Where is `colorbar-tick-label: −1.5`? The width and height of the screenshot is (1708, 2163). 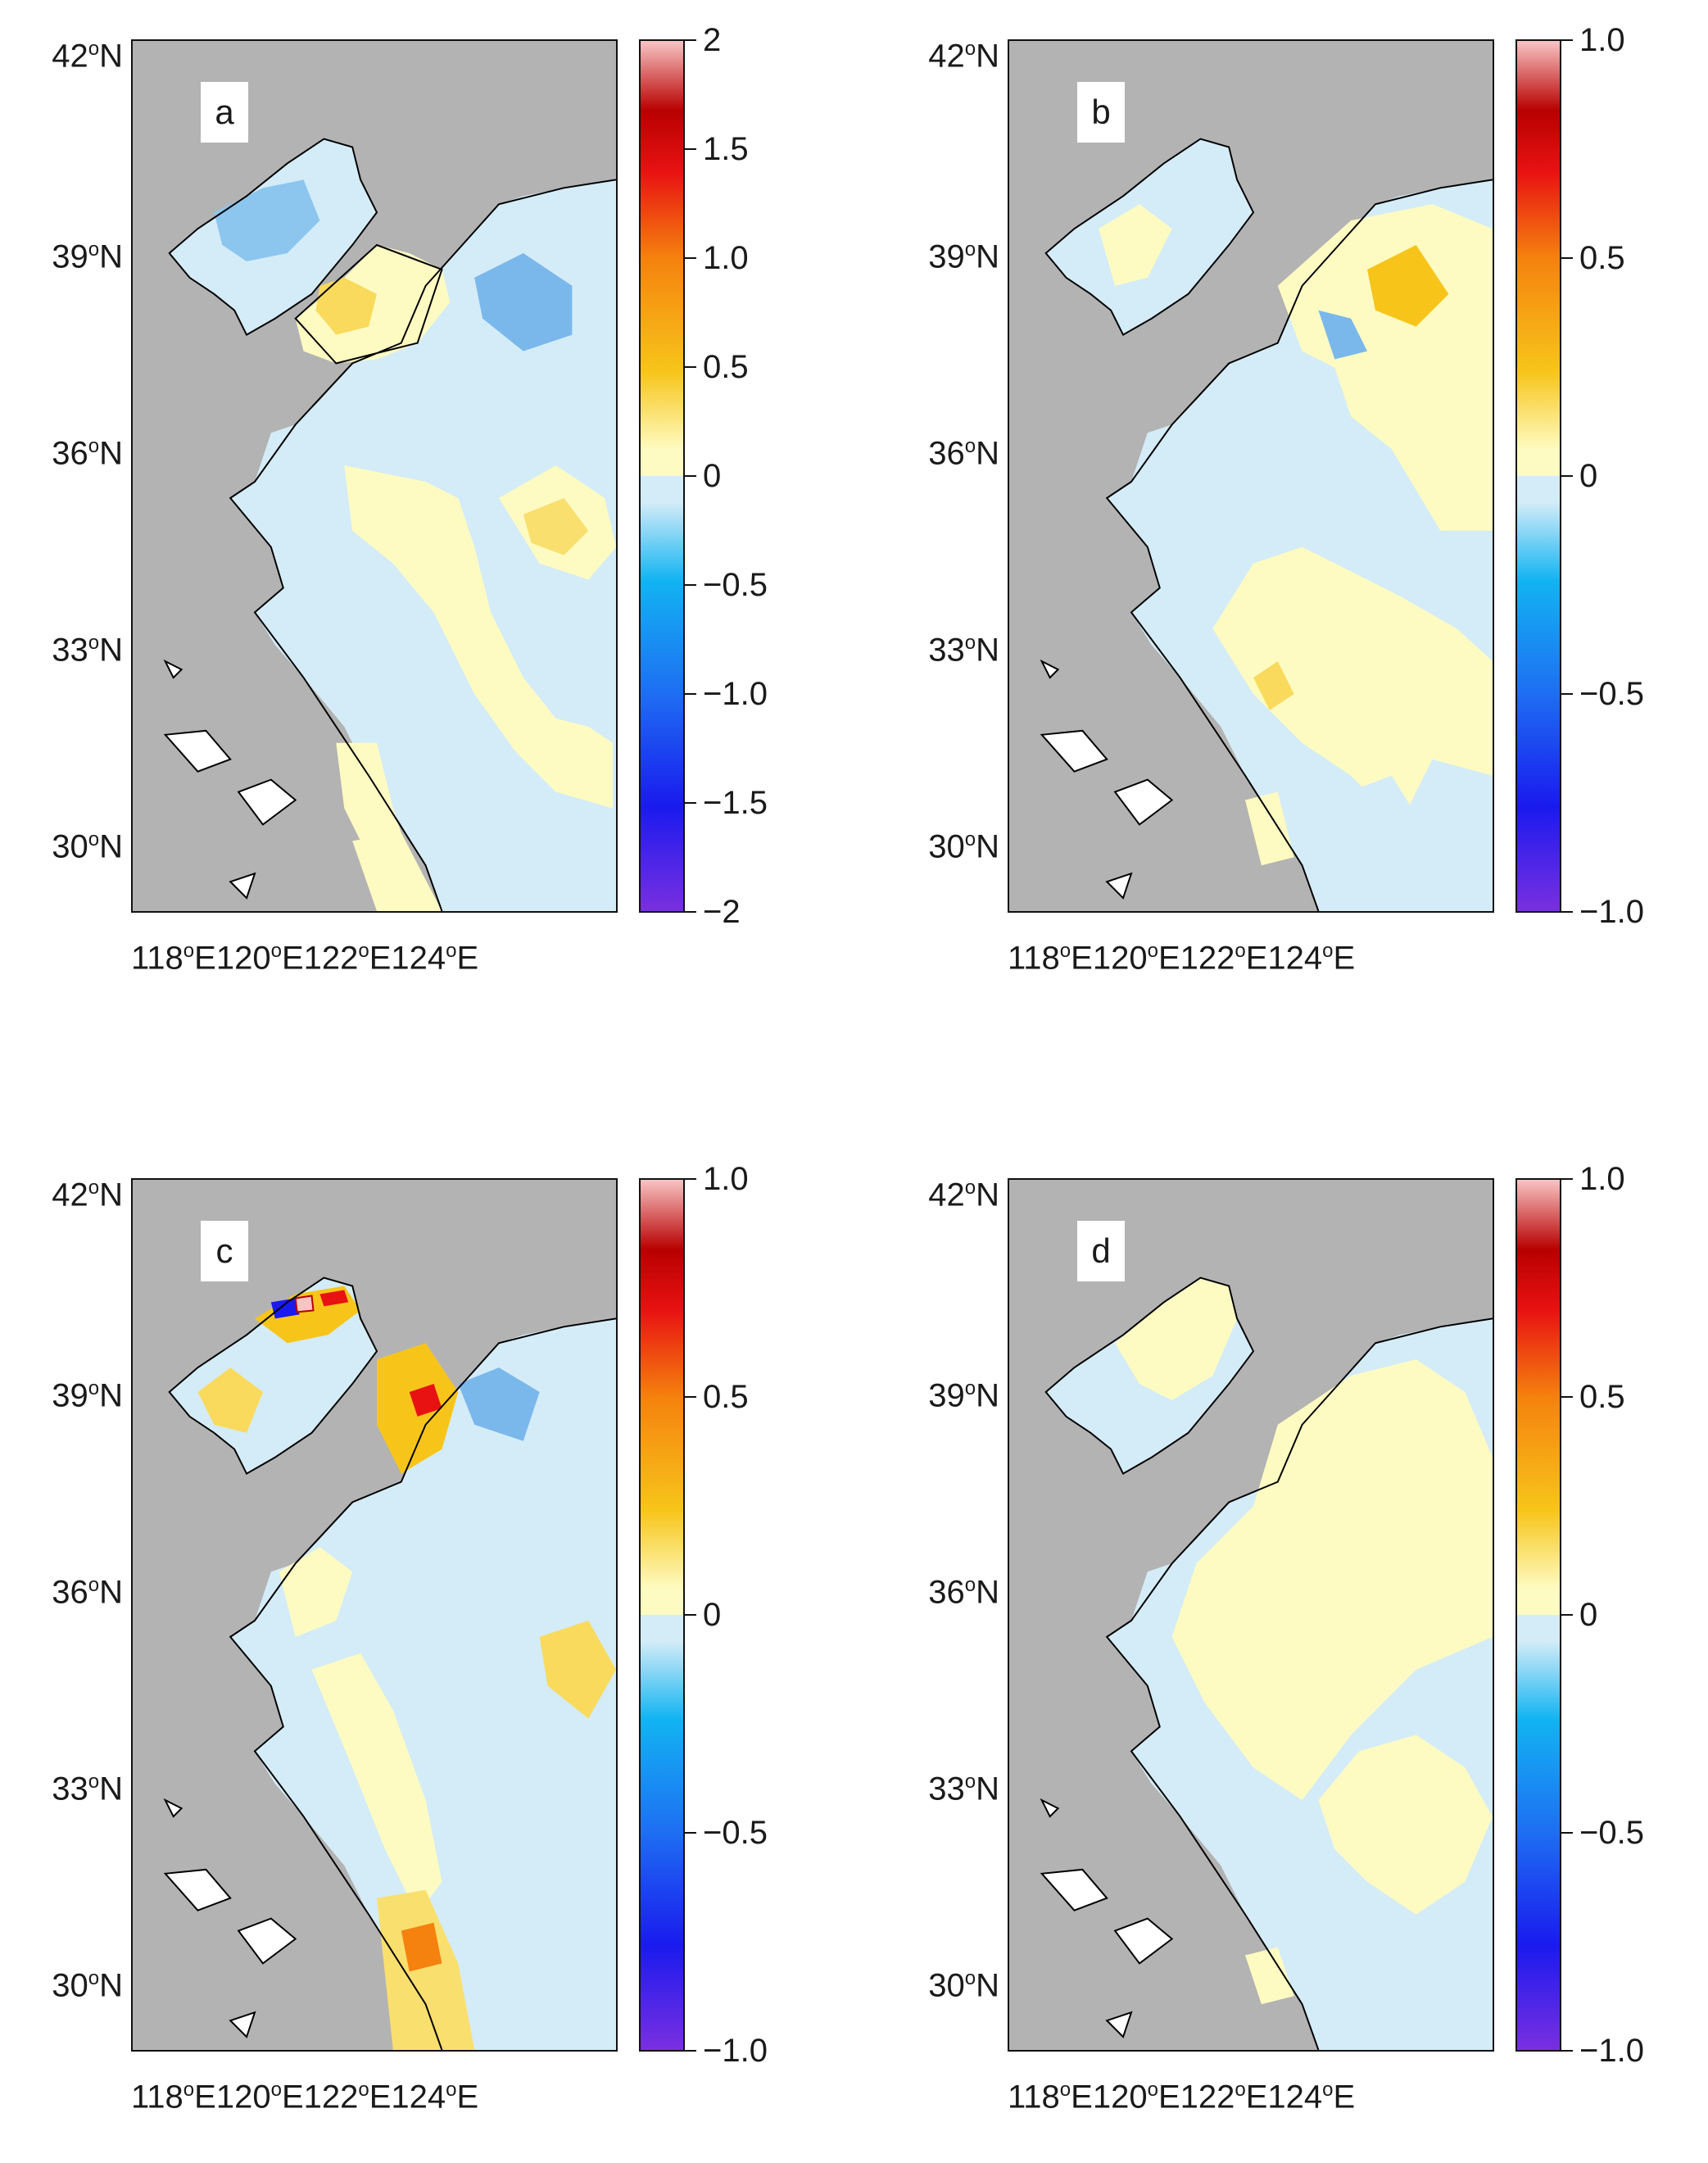
colorbar-tick-label: −1.5 is located at coordinates (736, 803).